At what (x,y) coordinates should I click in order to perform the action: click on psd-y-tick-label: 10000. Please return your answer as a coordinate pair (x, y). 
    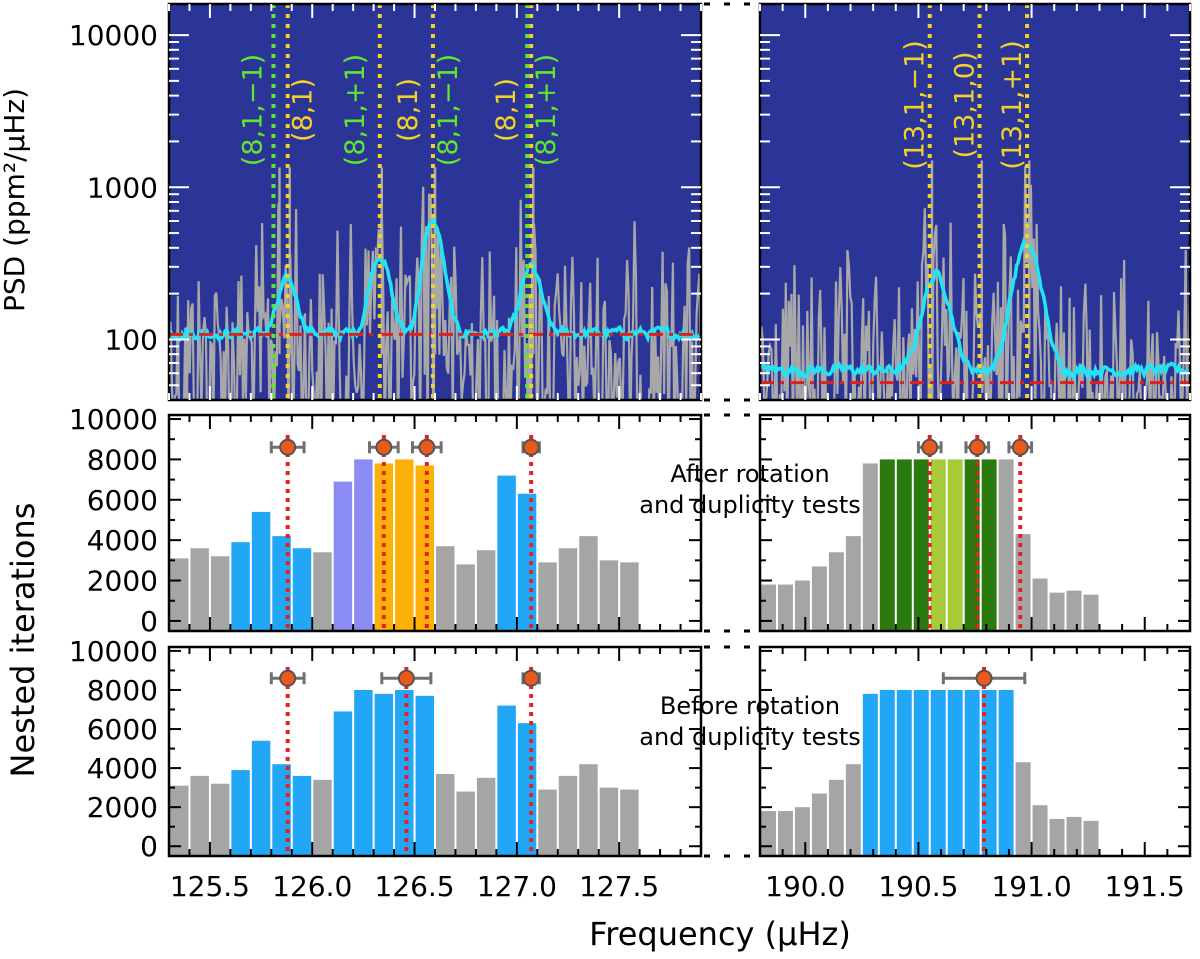
    Looking at the image, I should click on (113, 35).